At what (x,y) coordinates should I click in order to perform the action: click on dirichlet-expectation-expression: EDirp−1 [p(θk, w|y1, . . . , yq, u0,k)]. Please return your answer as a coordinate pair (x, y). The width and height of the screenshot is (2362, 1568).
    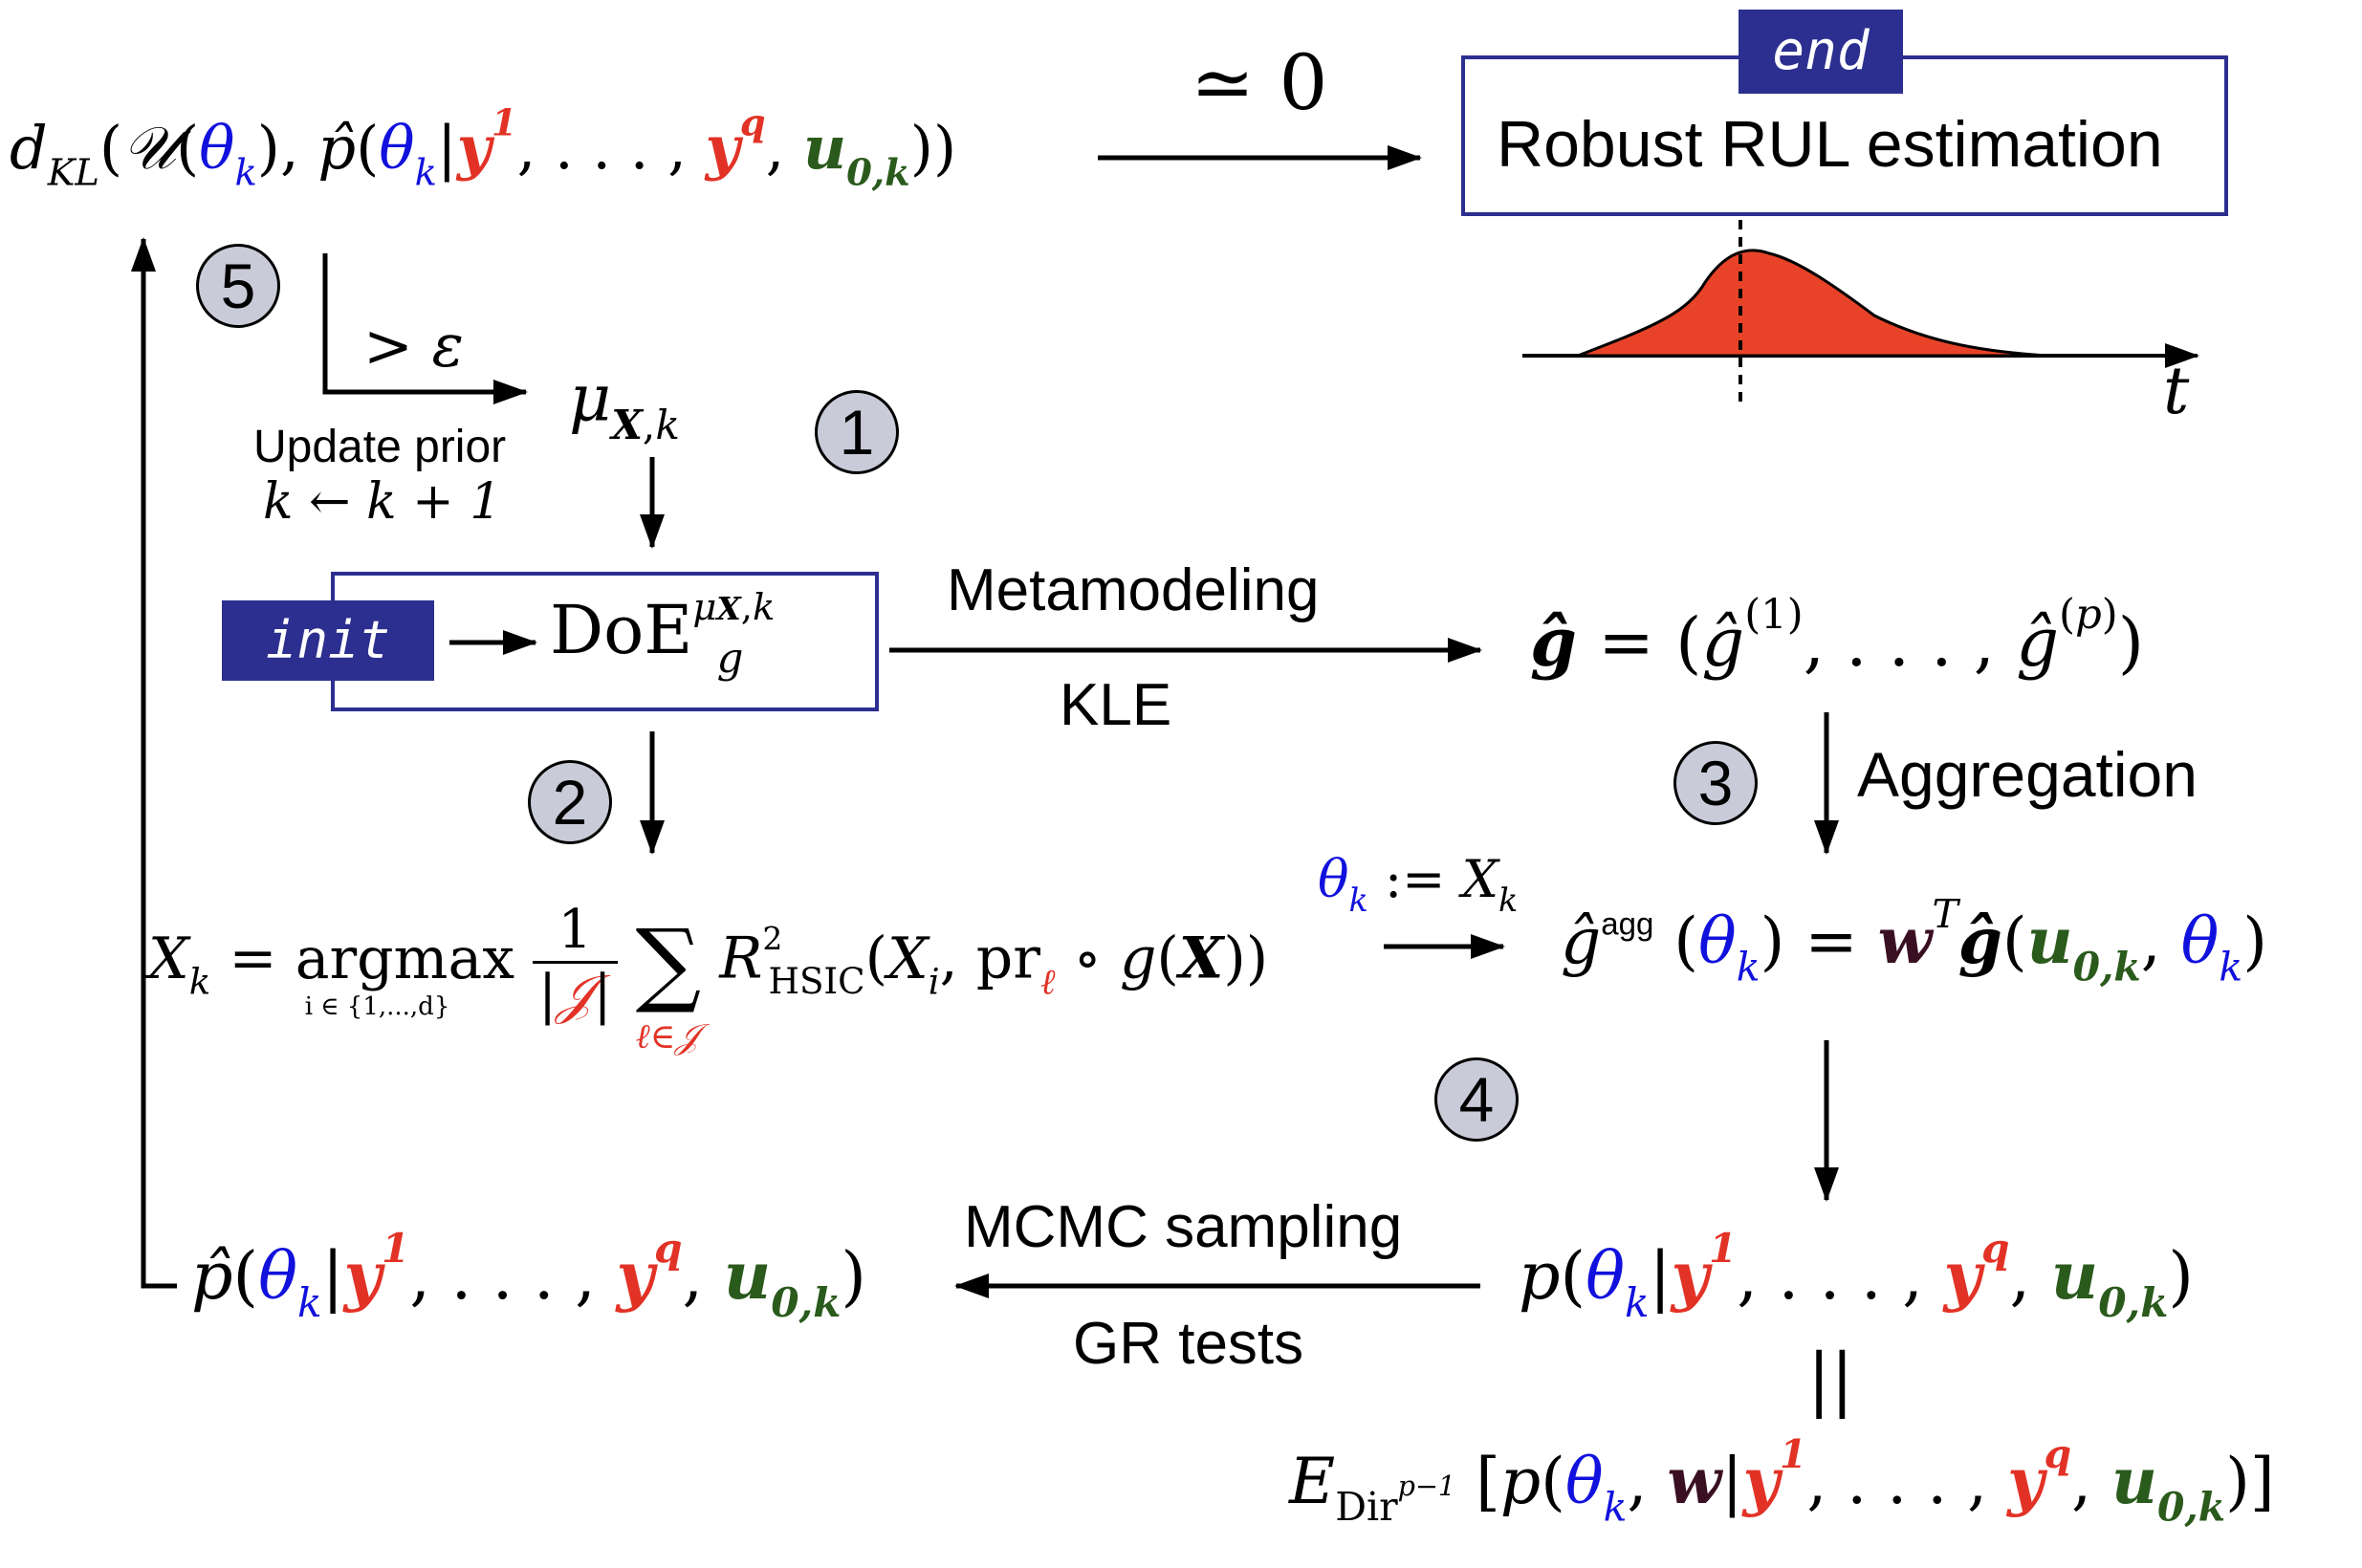
    Looking at the image, I should click on (1782, 1481).